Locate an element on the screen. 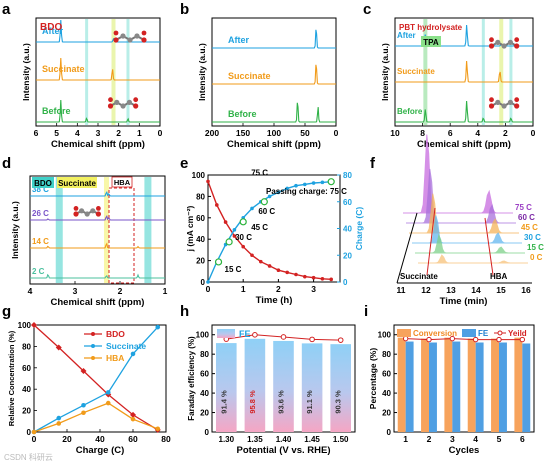 The height and width of the screenshot is (465, 554). trace-label: After is located at coordinates (406, 35).